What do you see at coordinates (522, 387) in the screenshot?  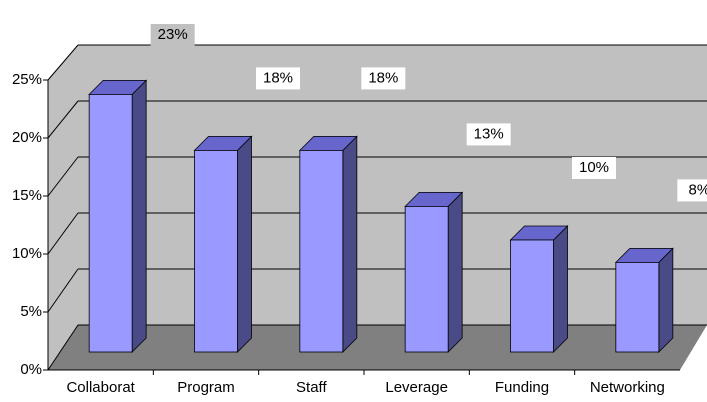 I see `x-tick-label: Funding` at bounding box center [522, 387].